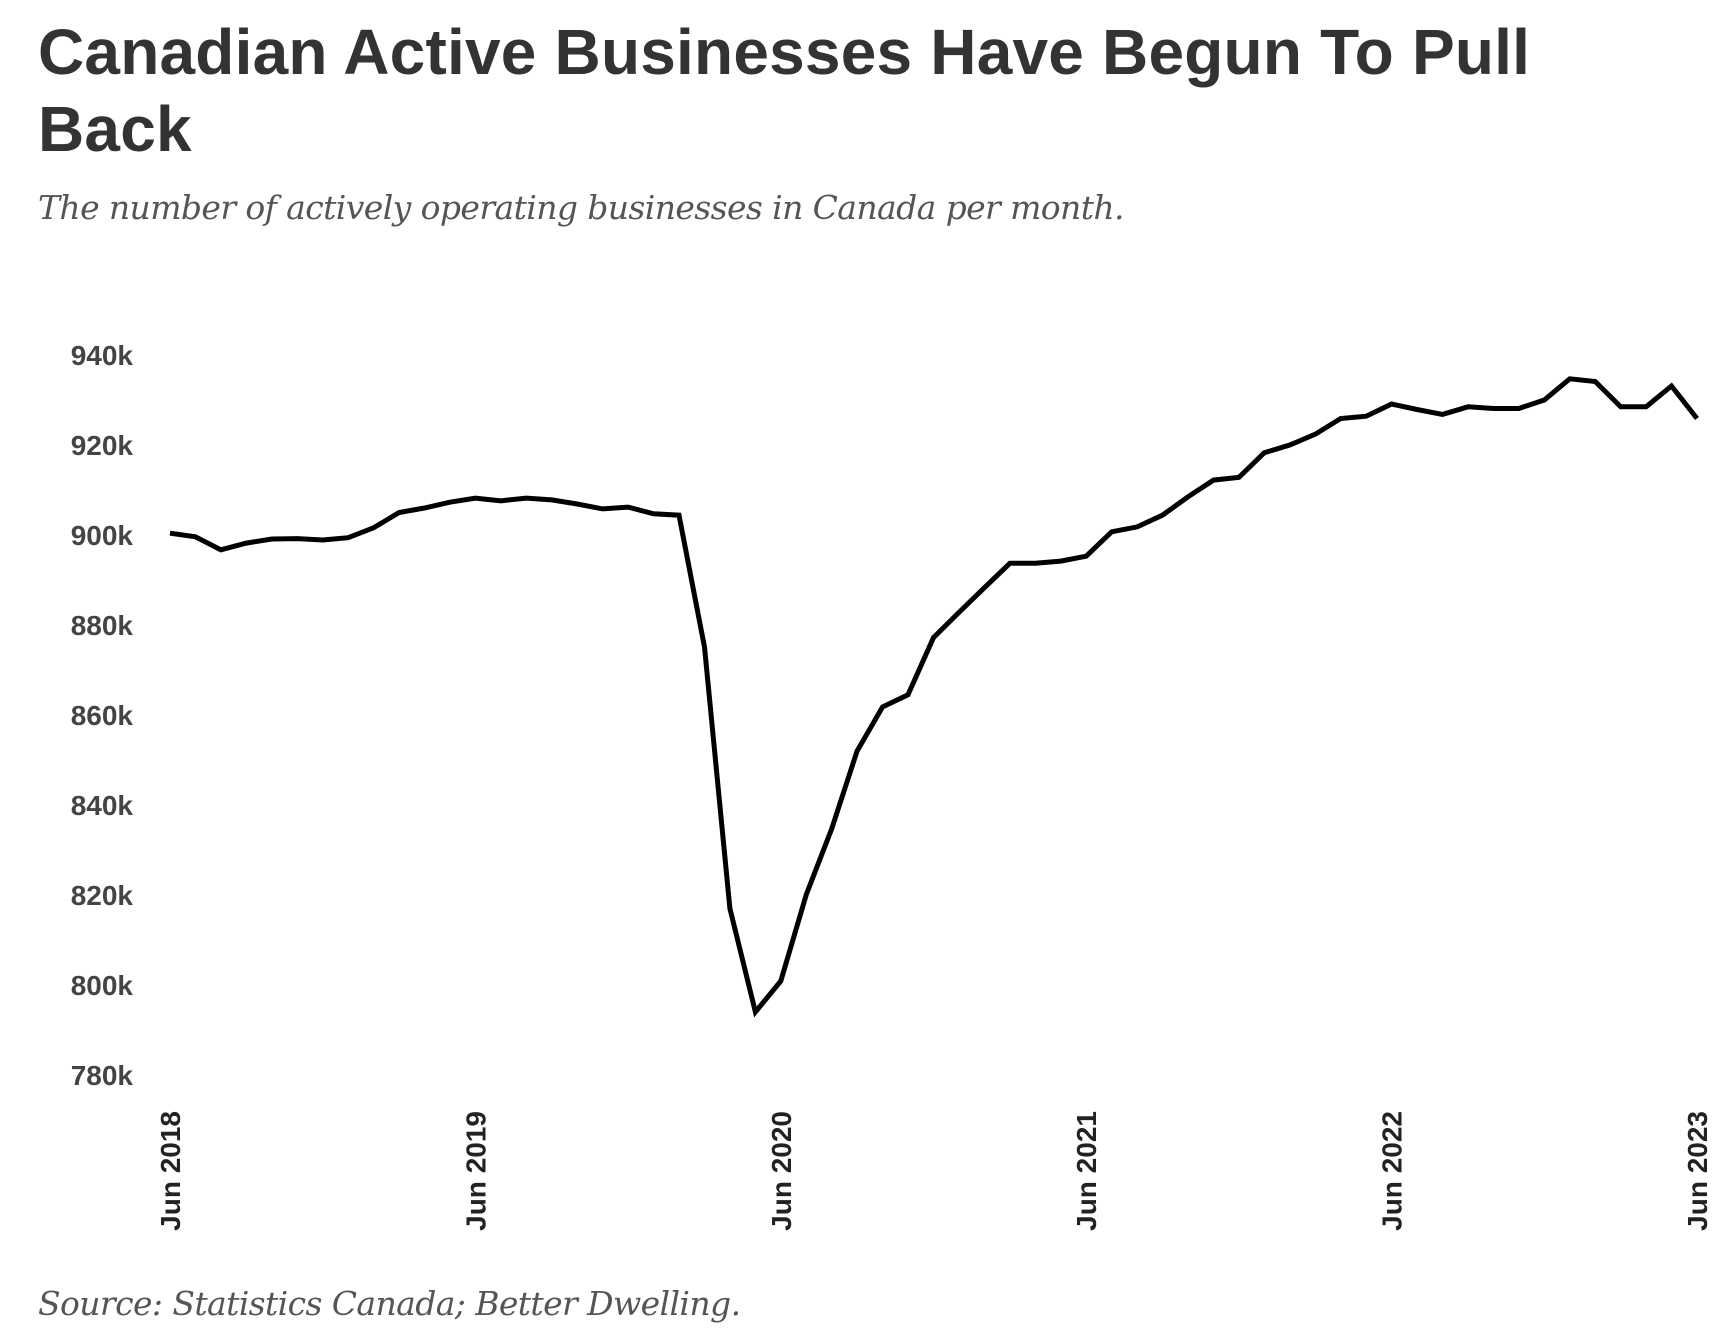 The width and height of the screenshot is (1728, 1334). I want to click on y-tick-label: 820k, so click(102, 895).